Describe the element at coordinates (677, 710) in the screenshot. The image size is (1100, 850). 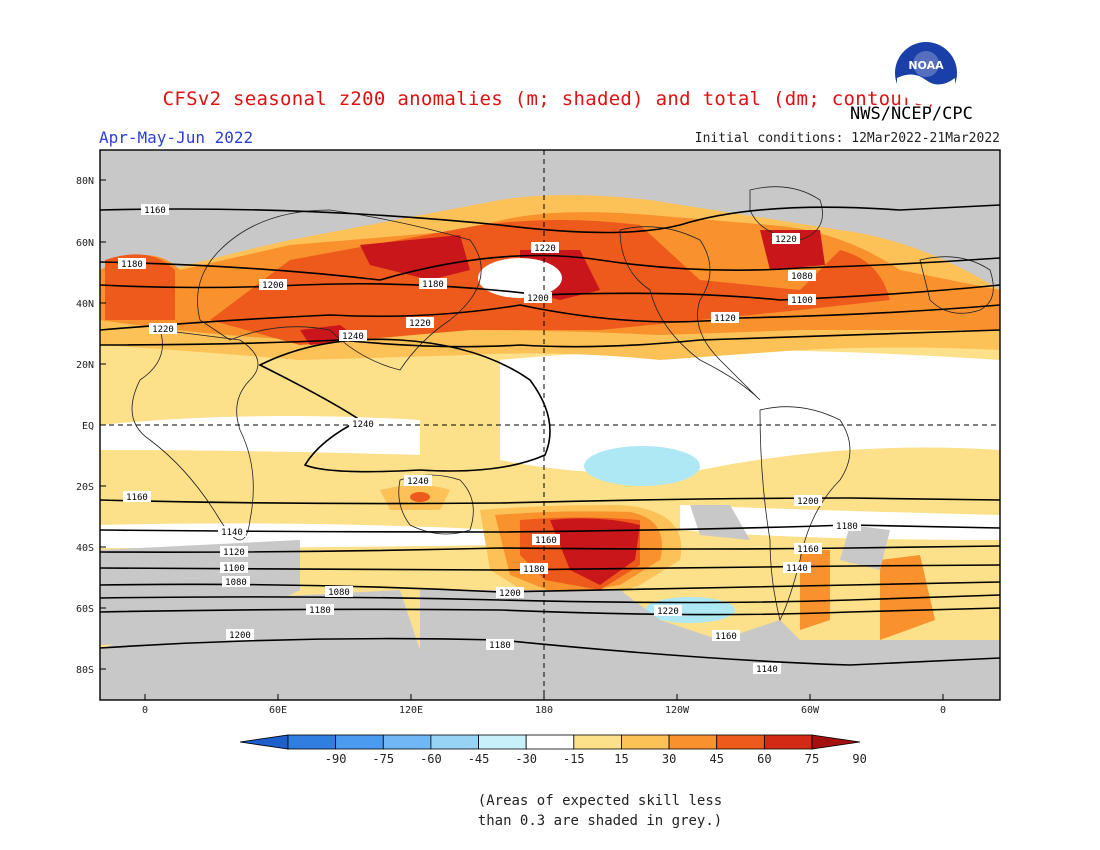
I see `lon-label: 120W` at that location.